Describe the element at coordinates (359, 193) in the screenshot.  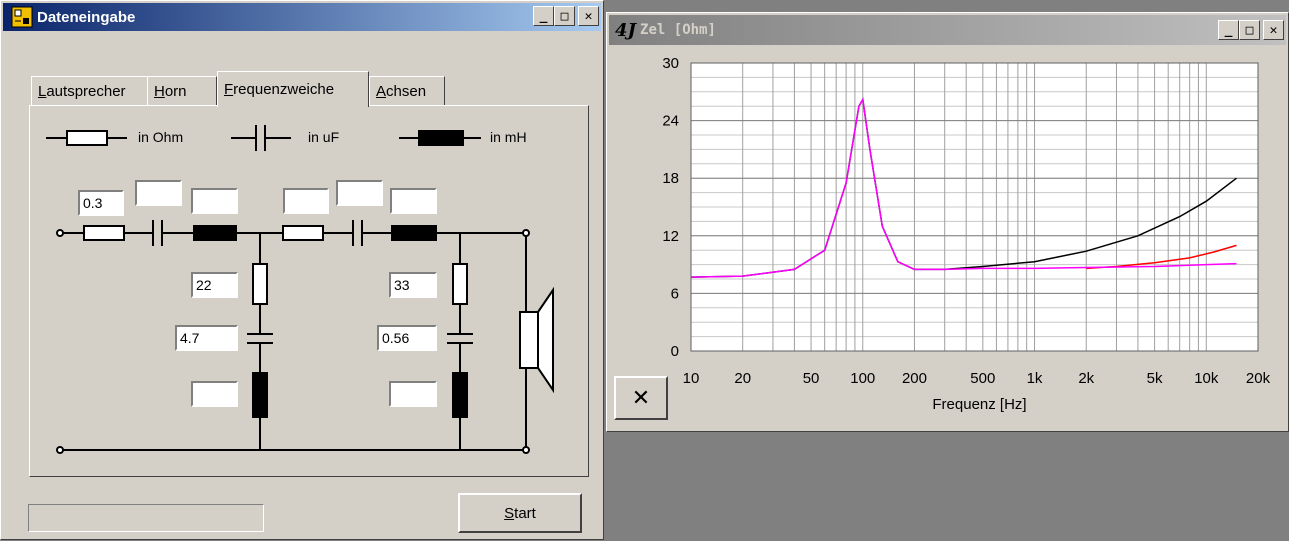
I see `series-c2-input` at that location.